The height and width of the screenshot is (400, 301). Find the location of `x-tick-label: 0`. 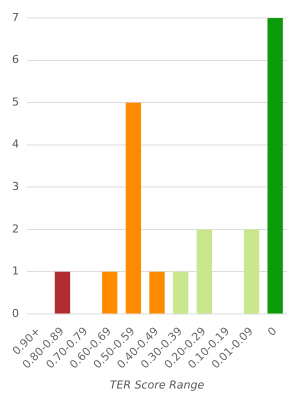

x-tick-label: 0 is located at coordinates (272, 331).